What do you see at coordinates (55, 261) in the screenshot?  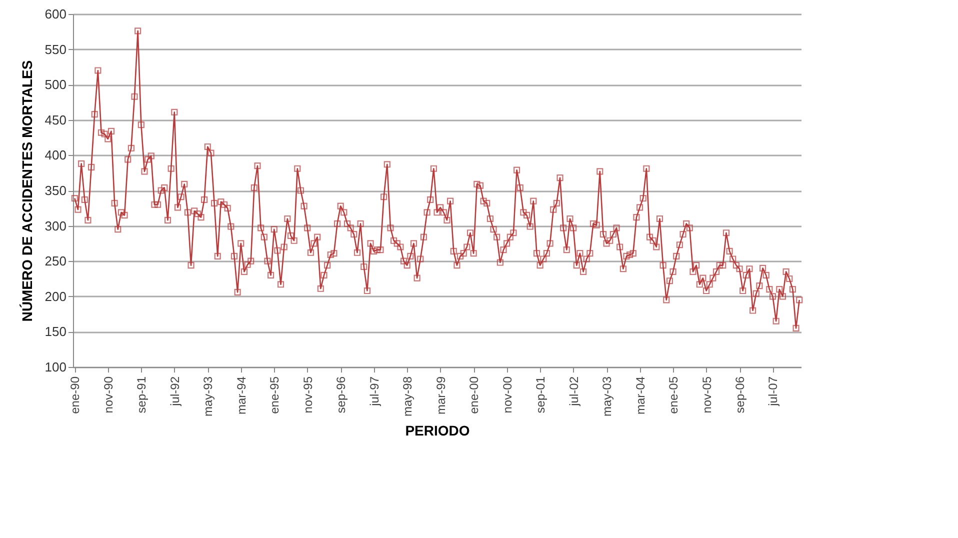 I see `y-tick-label: 250` at bounding box center [55, 261].